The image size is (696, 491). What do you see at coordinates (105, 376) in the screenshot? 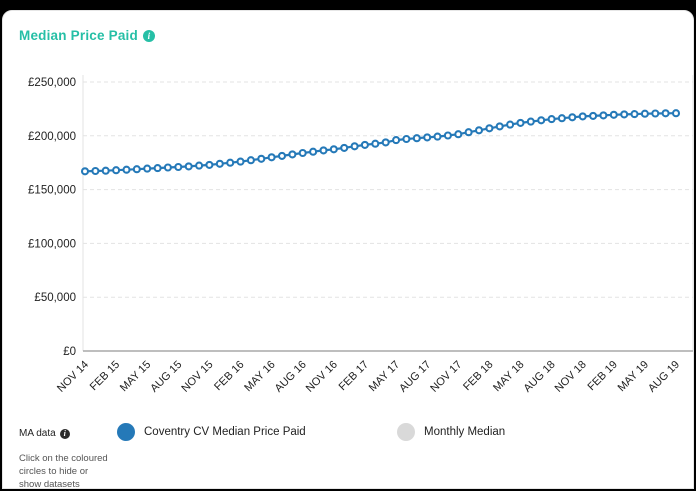
I see `svg-text: FEB 15` at bounding box center [105, 376].